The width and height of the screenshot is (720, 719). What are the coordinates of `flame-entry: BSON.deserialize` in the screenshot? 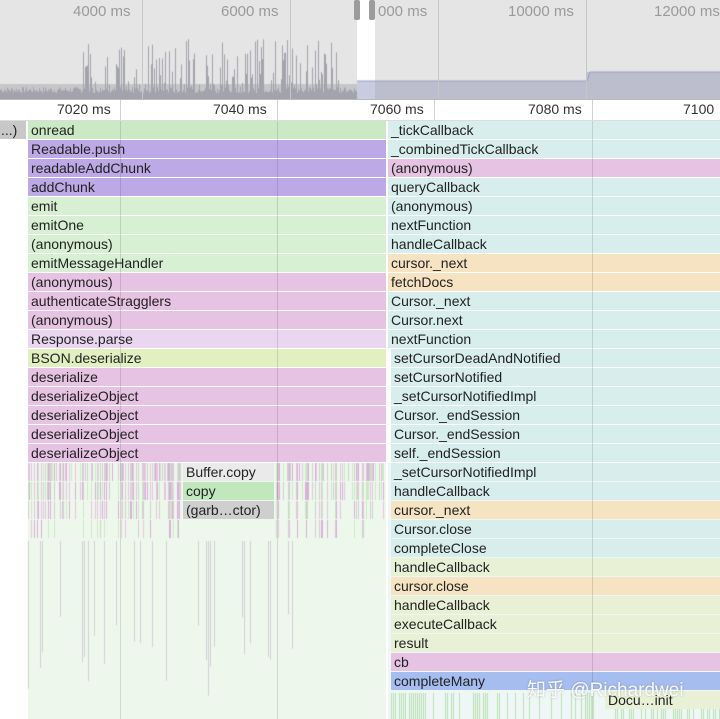 It's located at (207, 358).